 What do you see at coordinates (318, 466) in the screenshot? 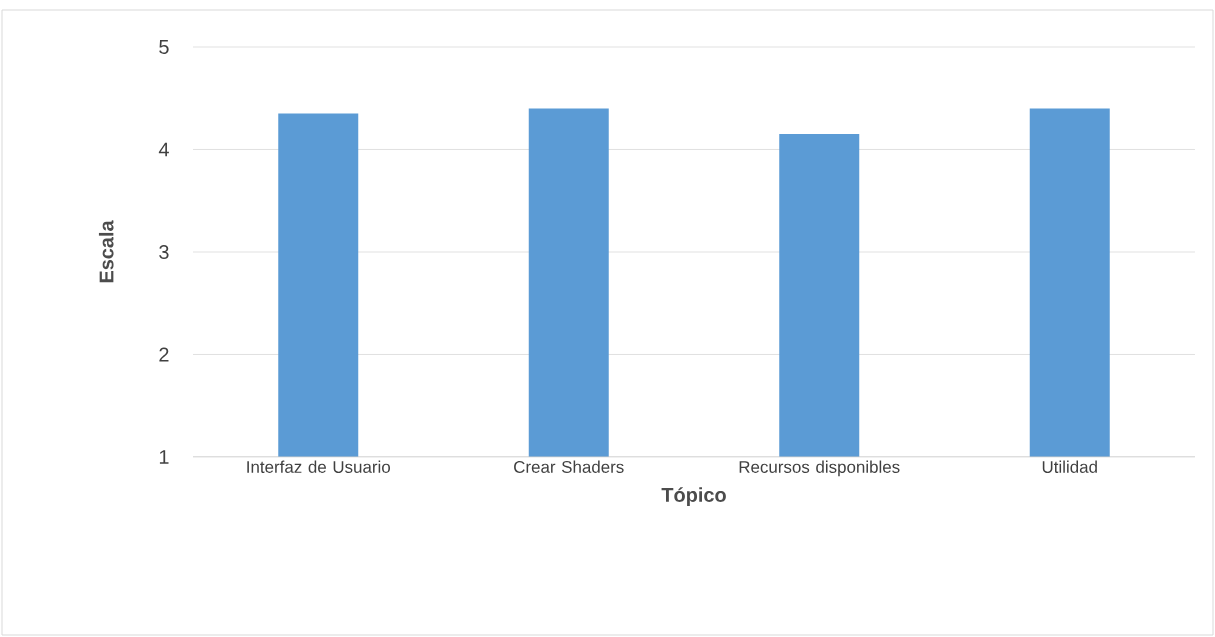
I see `x-tick-label: Interfaz de Usuario` at bounding box center [318, 466].